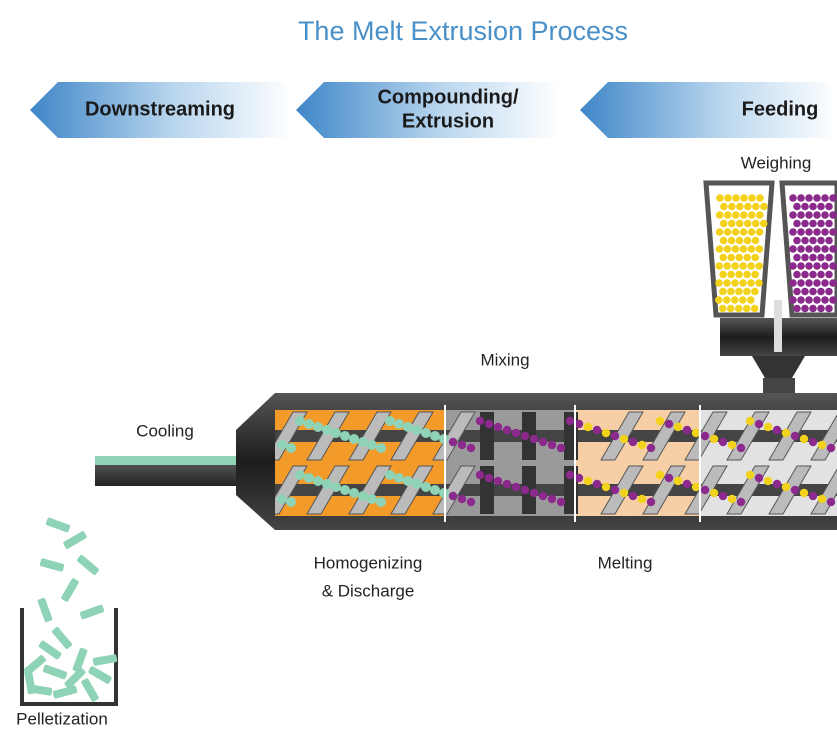  Describe the element at coordinates (504, 359) in the screenshot. I see `label-mixing: Mixing` at that location.